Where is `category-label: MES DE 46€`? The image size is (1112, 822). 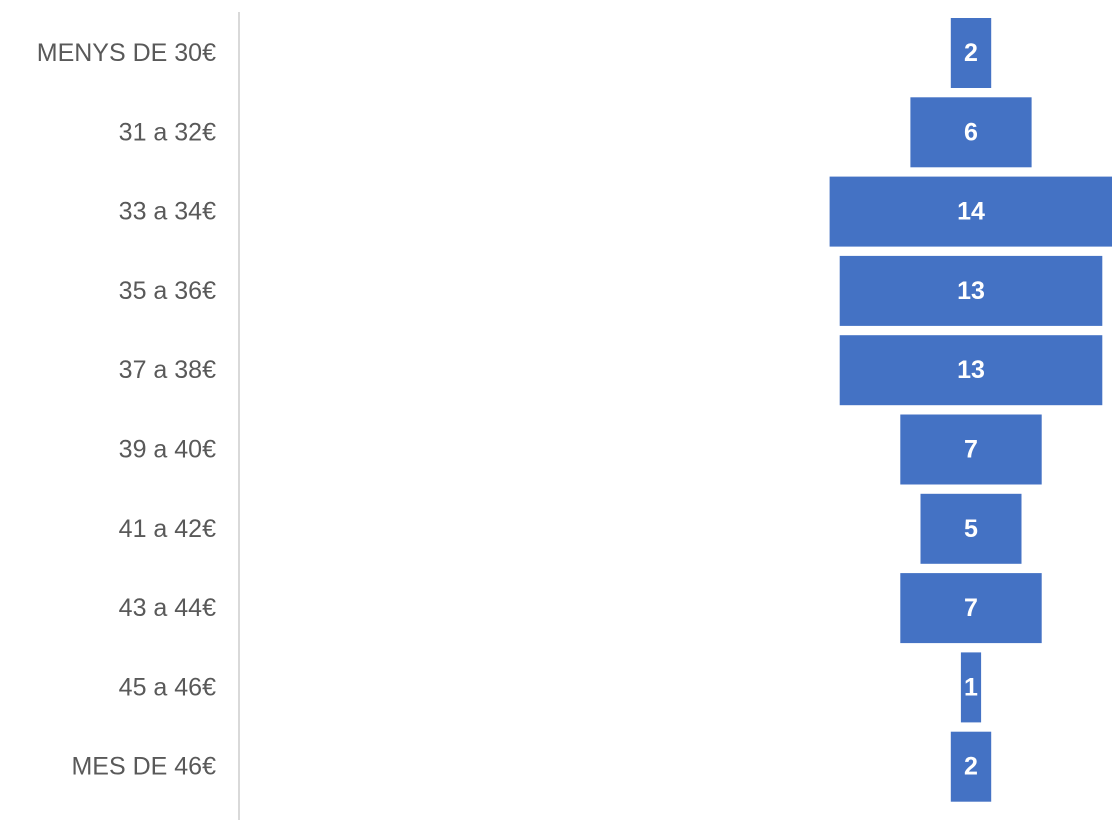 category-label: MES DE 46€ is located at coordinates (143, 767).